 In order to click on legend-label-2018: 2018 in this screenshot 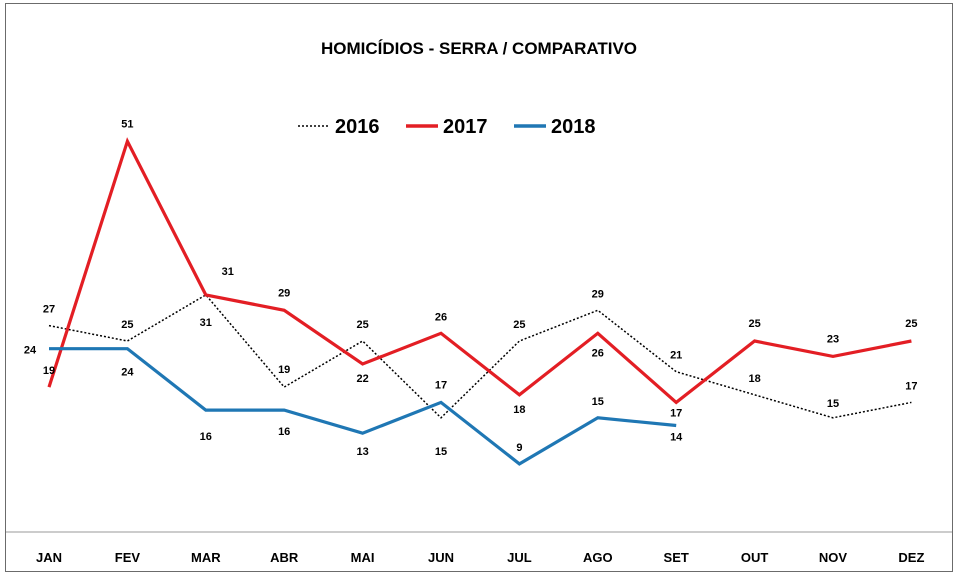, I will do `click(573, 127)`.